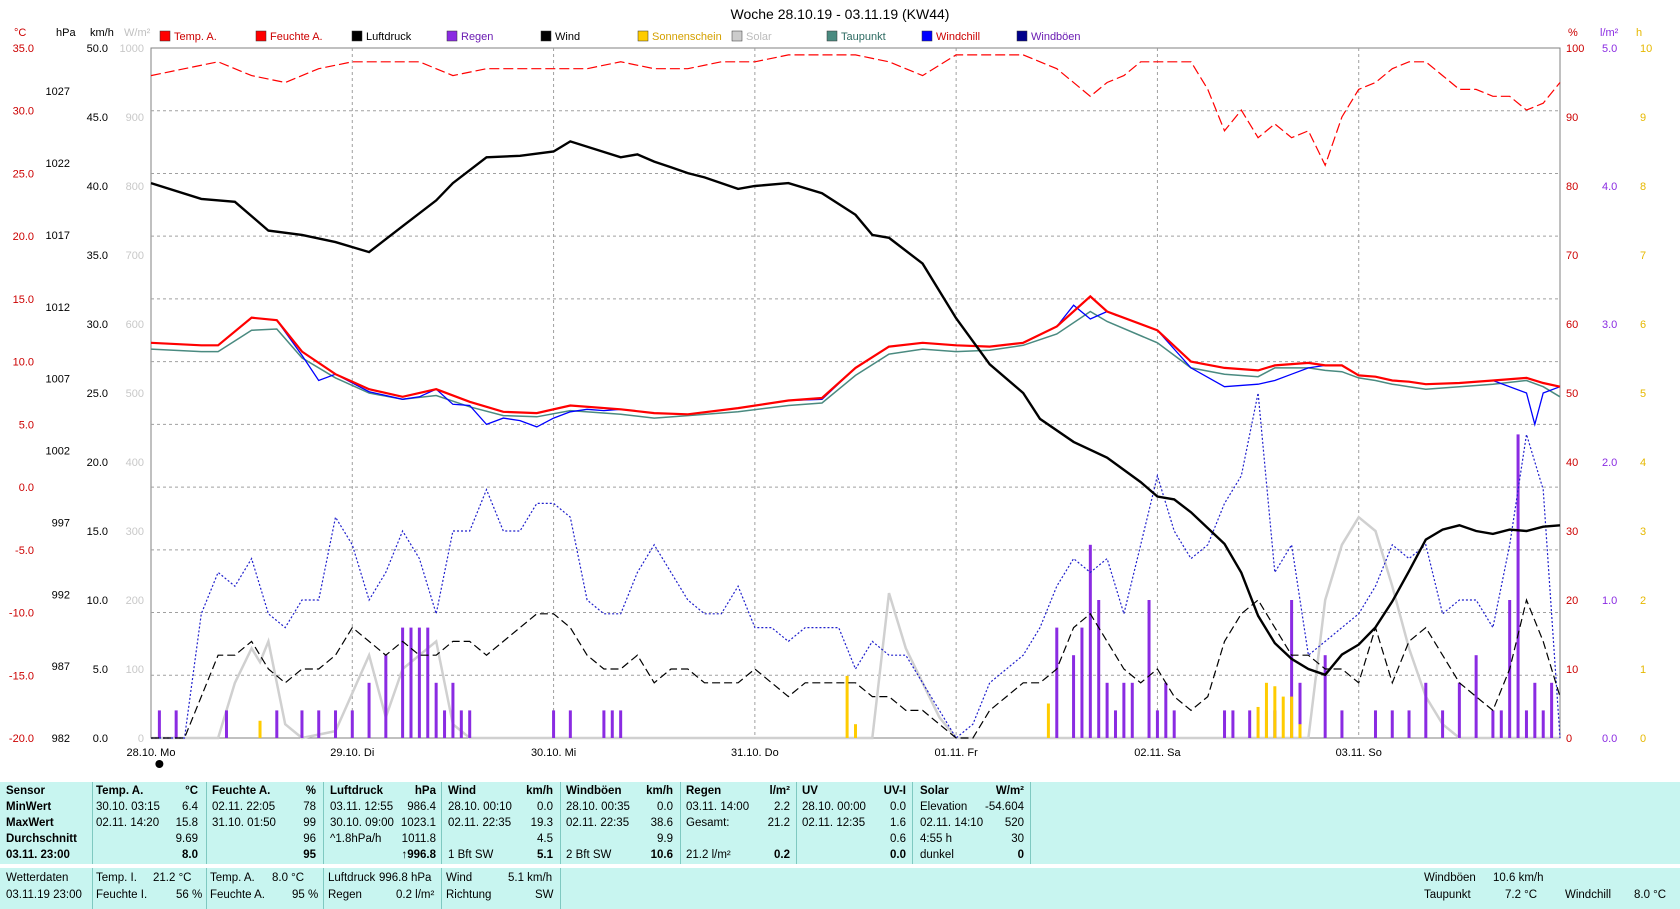 Image resolution: width=1680 pixels, height=909 pixels. Describe the element at coordinates (132, 49) in the screenshot. I see `solar-axis-label: 1000` at that location.